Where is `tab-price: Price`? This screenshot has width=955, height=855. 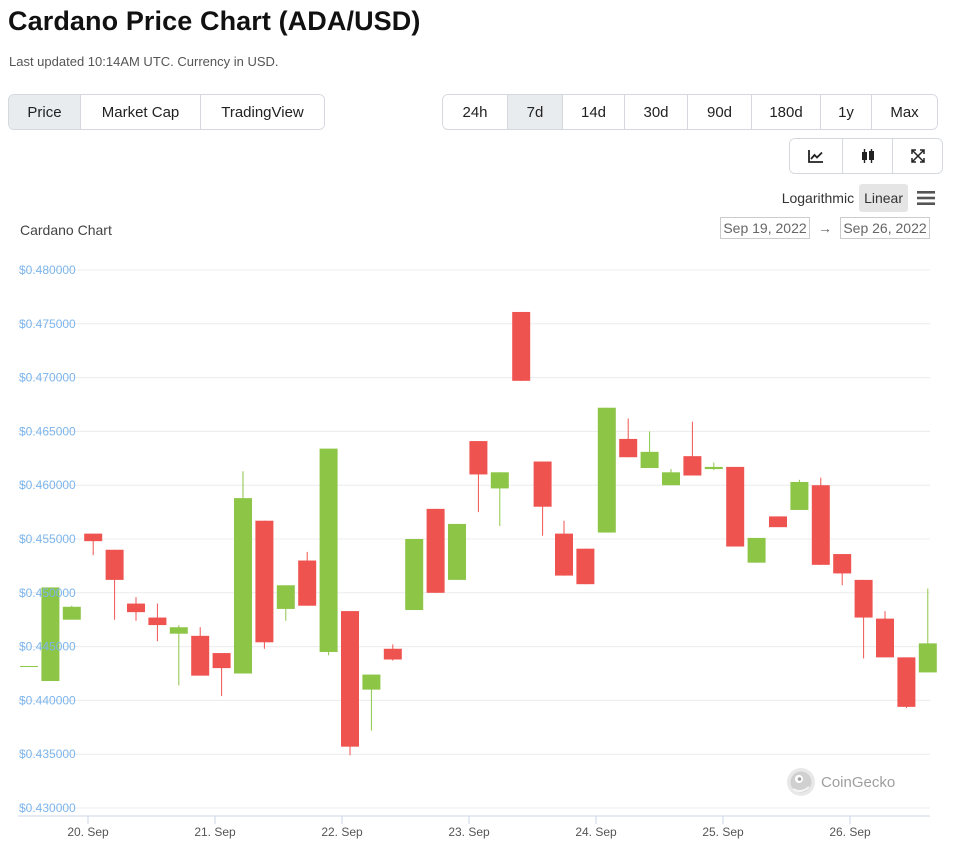 tab-price: Price is located at coordinates (44, 112).